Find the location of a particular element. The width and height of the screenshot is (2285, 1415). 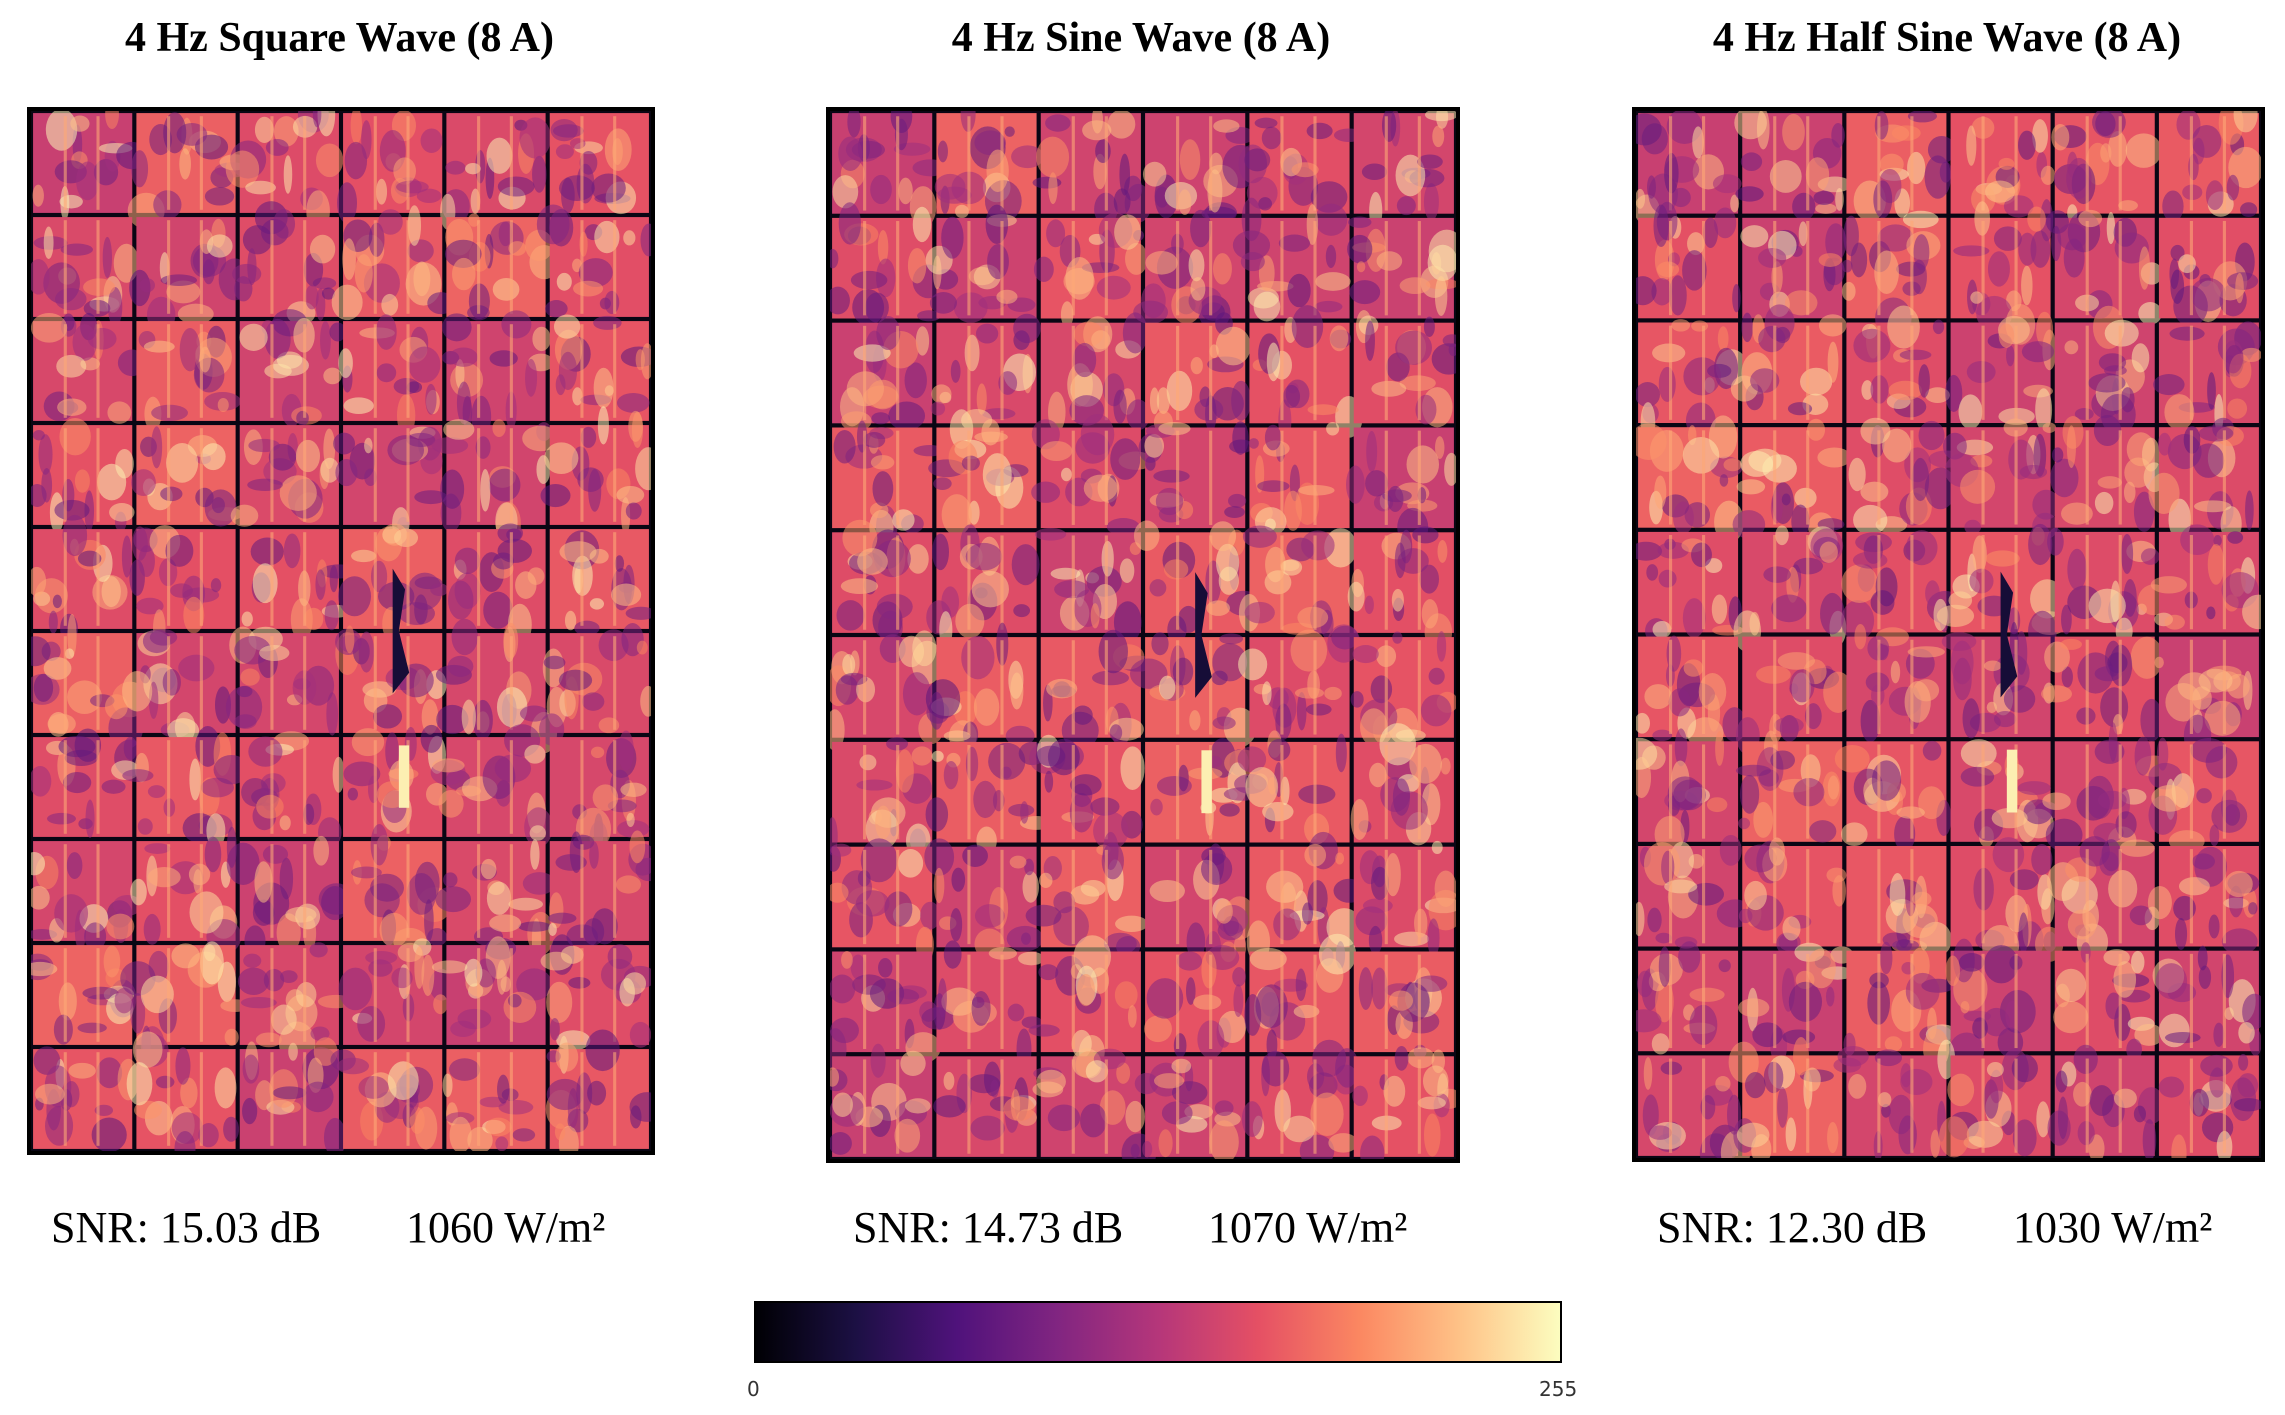

panel-3-snr: SNR: 12.30 dB is located at coordinates (1792, 1227).